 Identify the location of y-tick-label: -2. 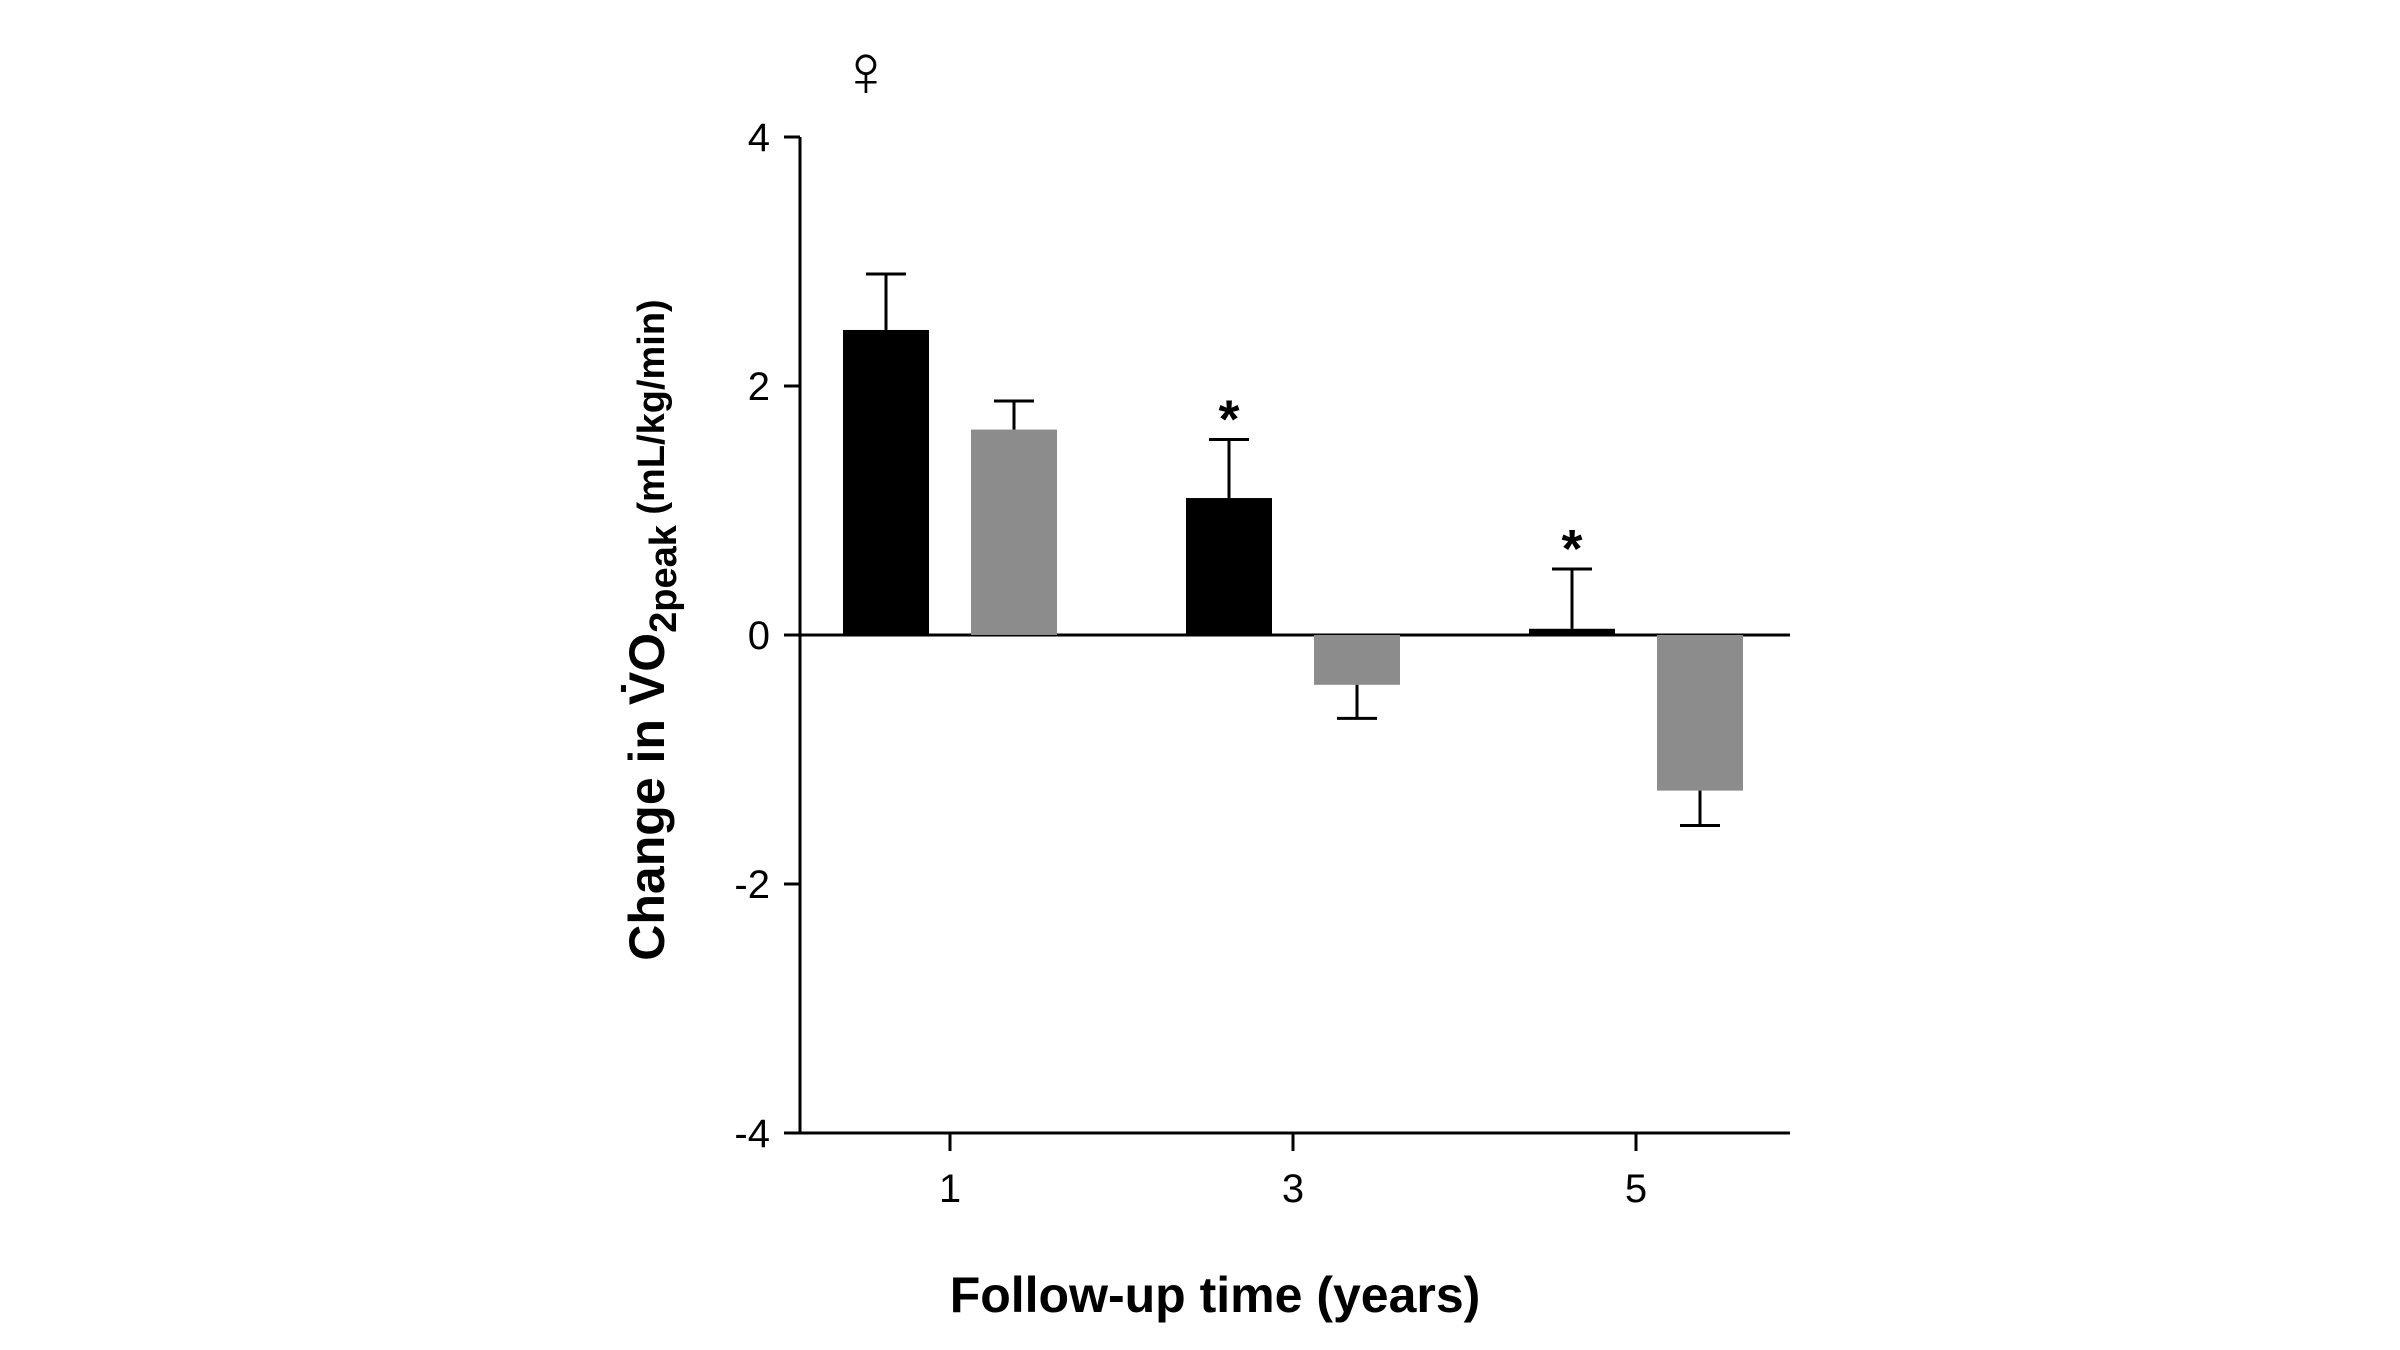
(752, 885).